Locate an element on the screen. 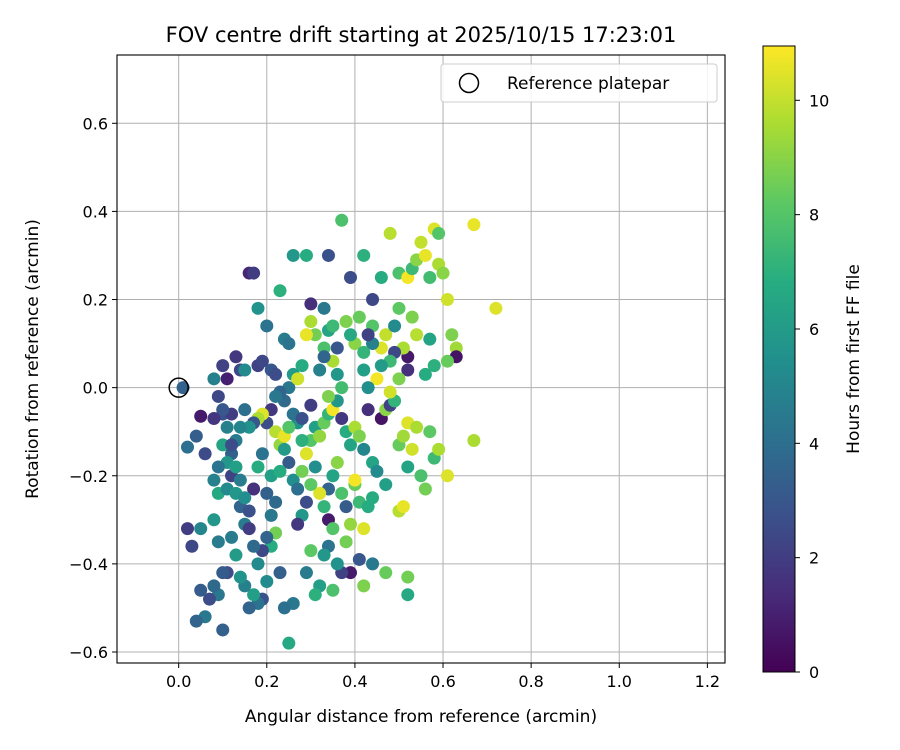 The image size is (900, 750). y-tick-label: −0.2 is located at coordinates (88, 476).